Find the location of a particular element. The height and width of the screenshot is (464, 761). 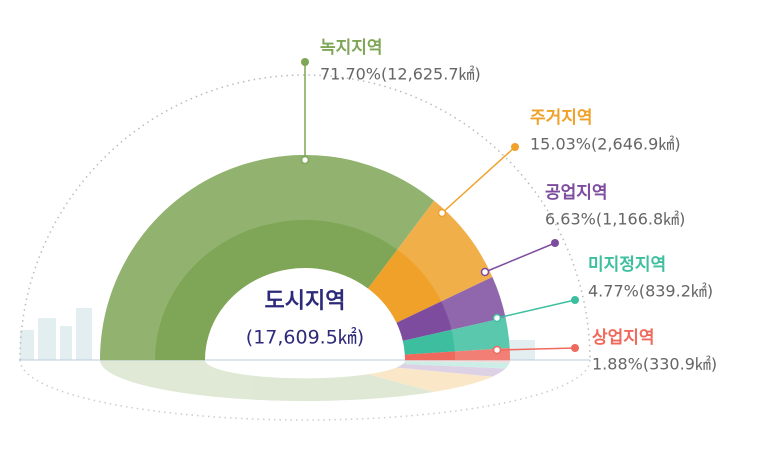

value-label: 15.03%(2,646.9㎢) is located at coordinates (605, 144).